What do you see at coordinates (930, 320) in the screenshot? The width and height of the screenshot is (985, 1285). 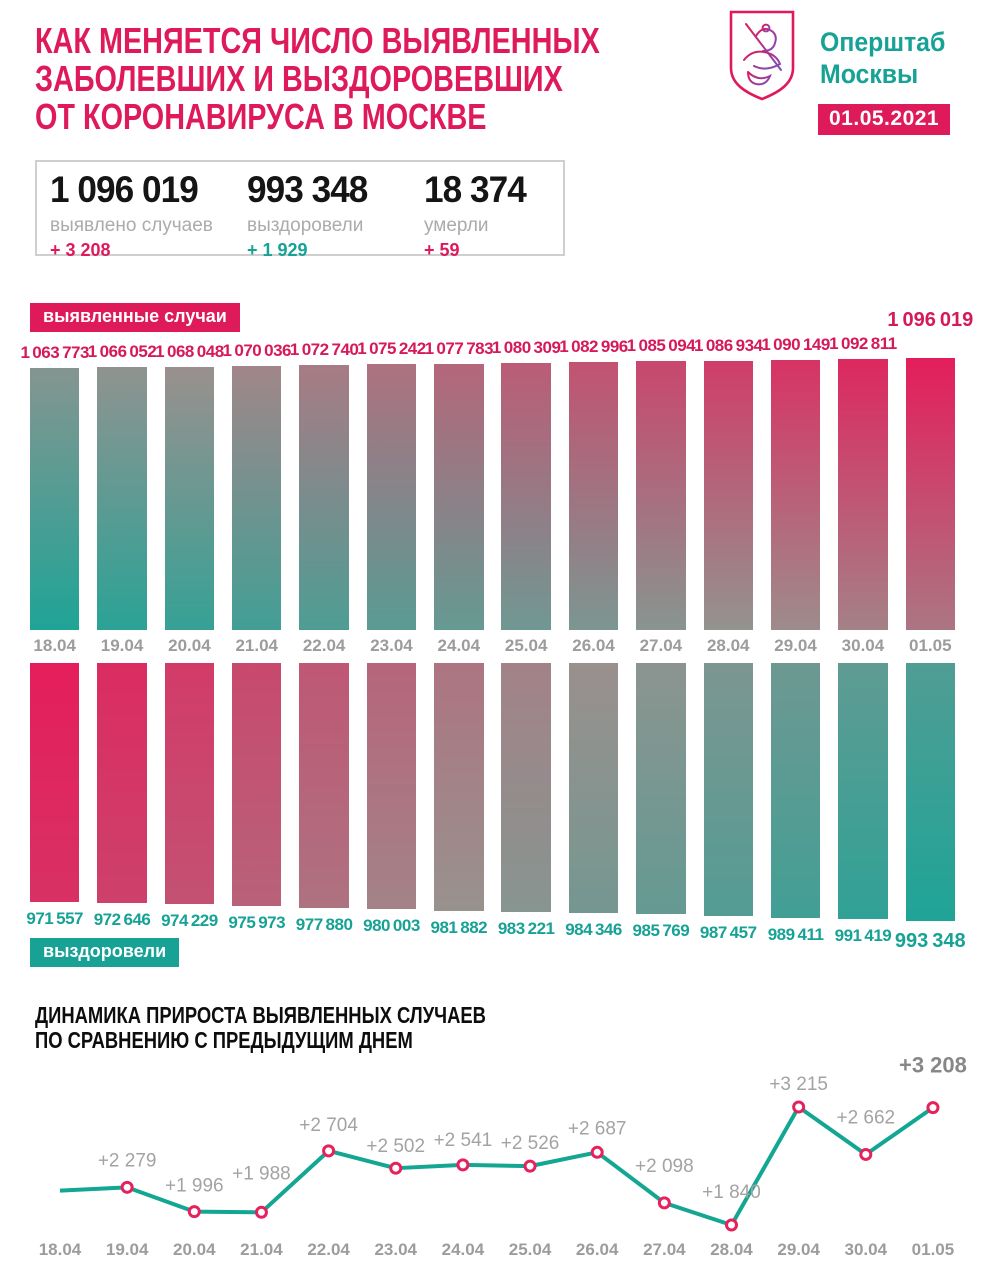 I see `detected-cases-value-label: 1 096 019` at bounding box center [930, 320].